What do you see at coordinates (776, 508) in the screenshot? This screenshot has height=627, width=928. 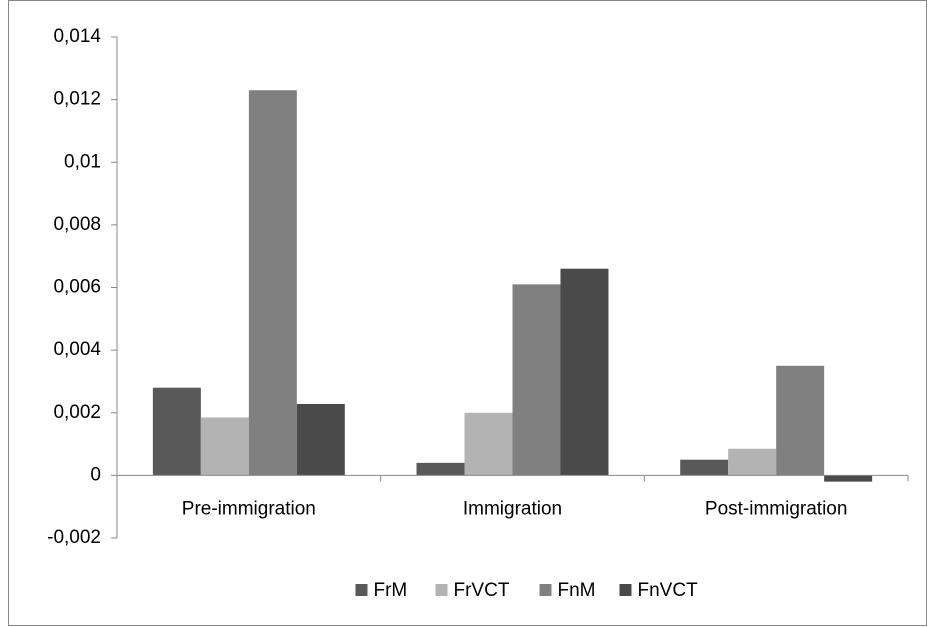 I see `x-tick-label: Post-immigration` at bounding box center [776, 508].